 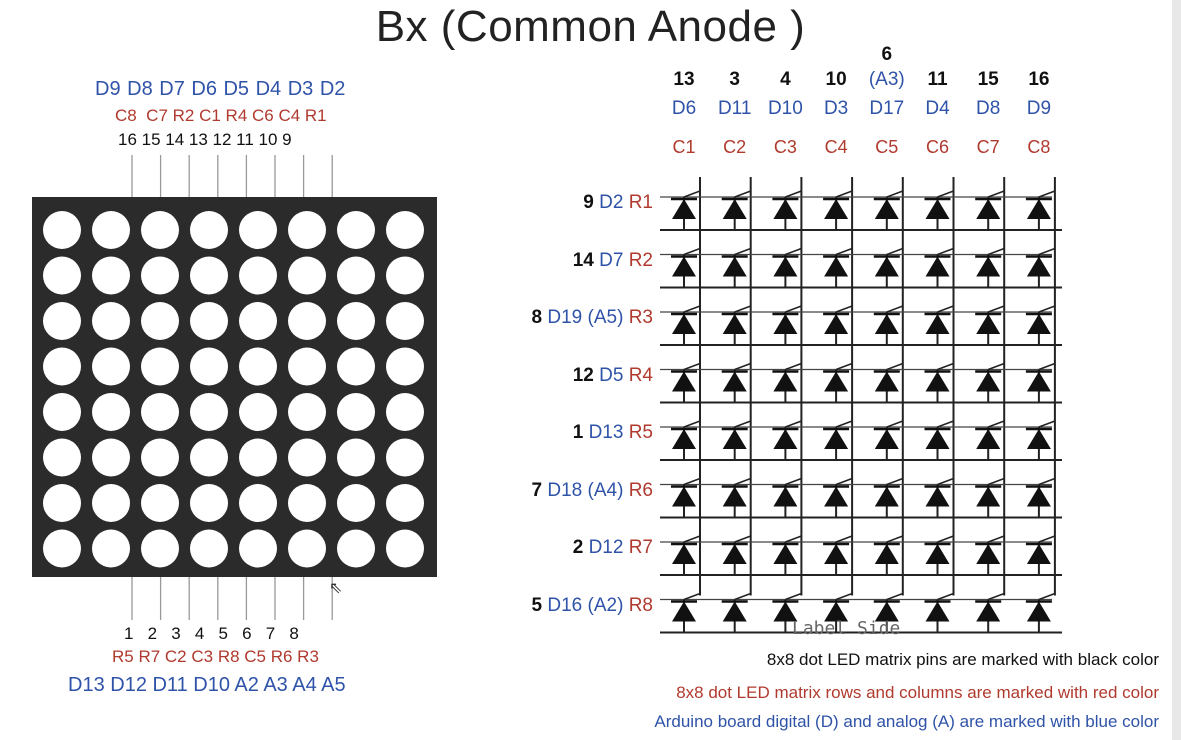 I want to click on column-arduino-label: D11, so click(x=734, y=108).